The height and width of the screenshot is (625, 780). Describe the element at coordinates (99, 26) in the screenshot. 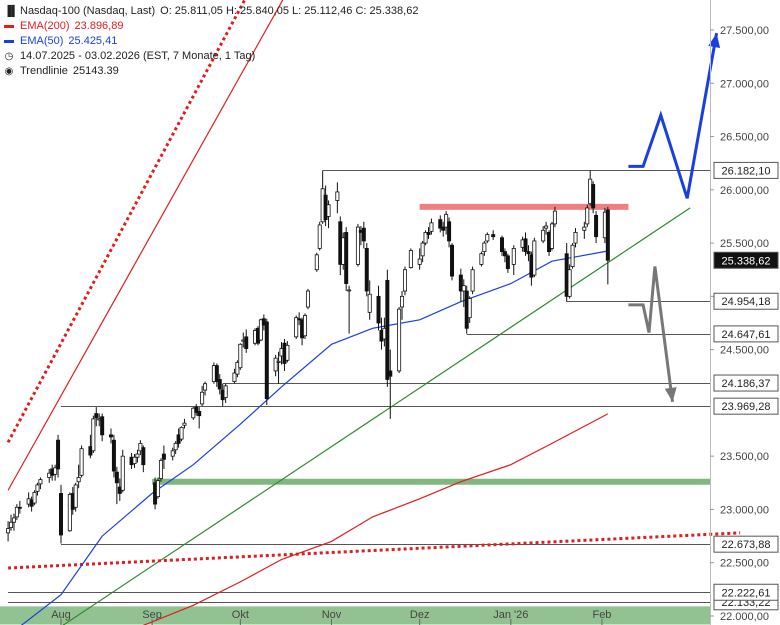

I see `legend-ema200-value: 23.896,89` at that location.